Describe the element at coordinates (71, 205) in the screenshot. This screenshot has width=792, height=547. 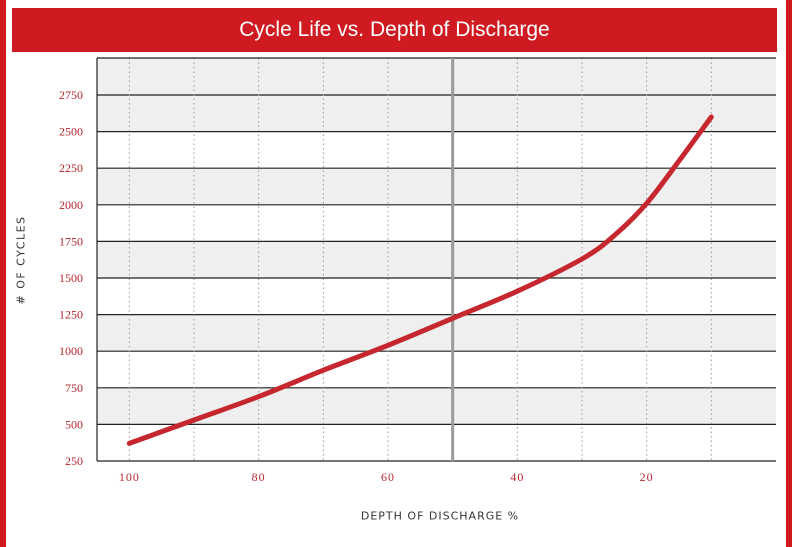
I see `y-tick-label: 2000` at that location.